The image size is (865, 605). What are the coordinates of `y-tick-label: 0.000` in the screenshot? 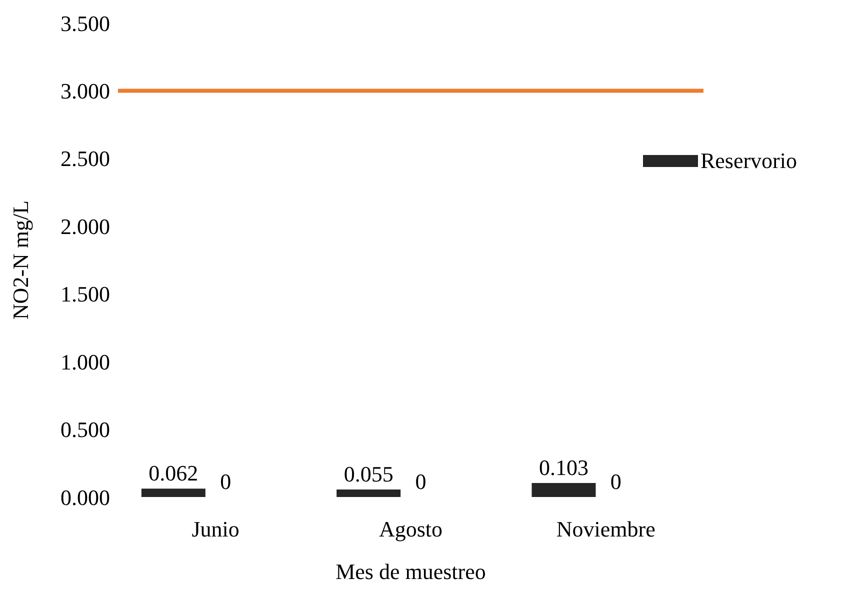 It's located at (85, 497).